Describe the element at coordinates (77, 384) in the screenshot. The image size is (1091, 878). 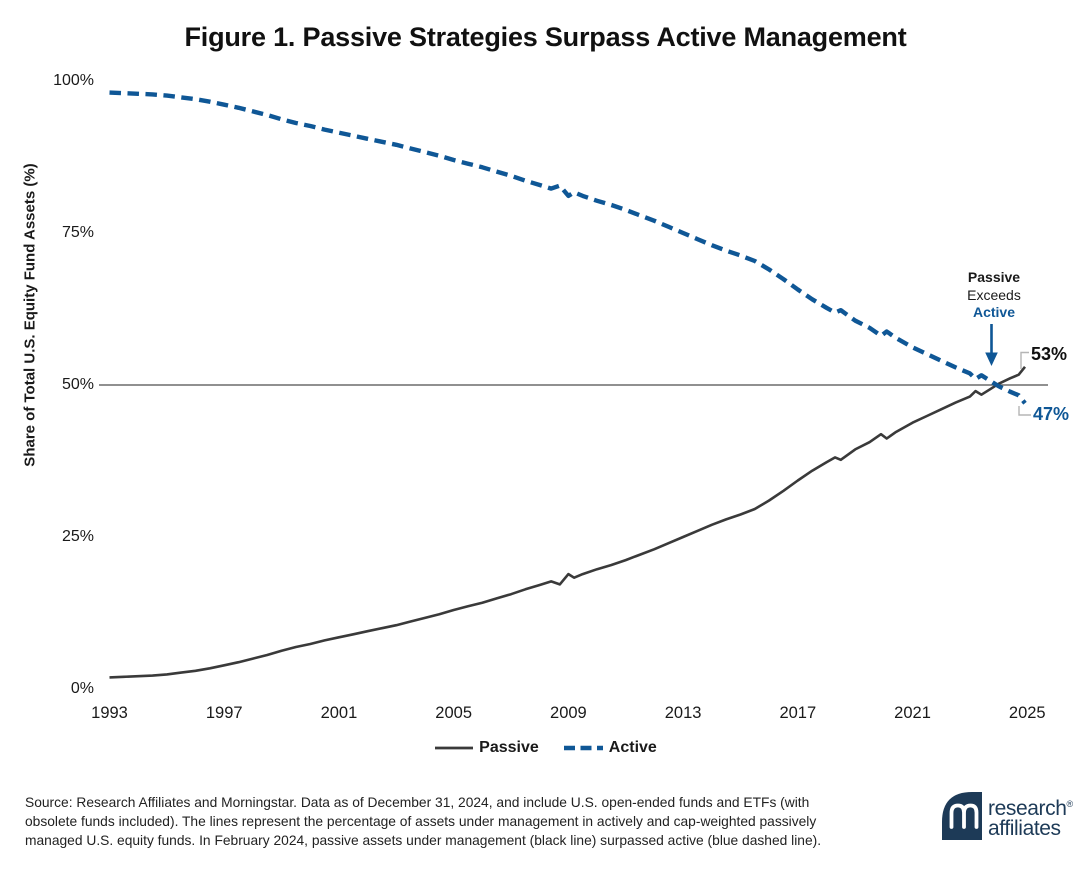
I see `y-tick-label-50: 50%` at that location.